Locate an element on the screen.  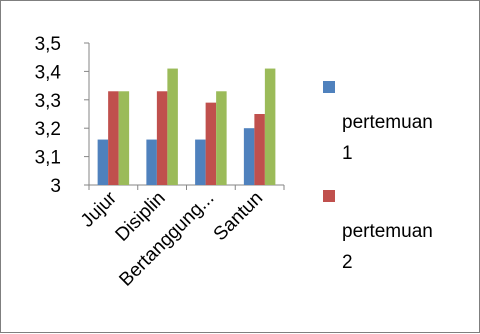
legend-label: 2 is located at coordinates (347, 262).